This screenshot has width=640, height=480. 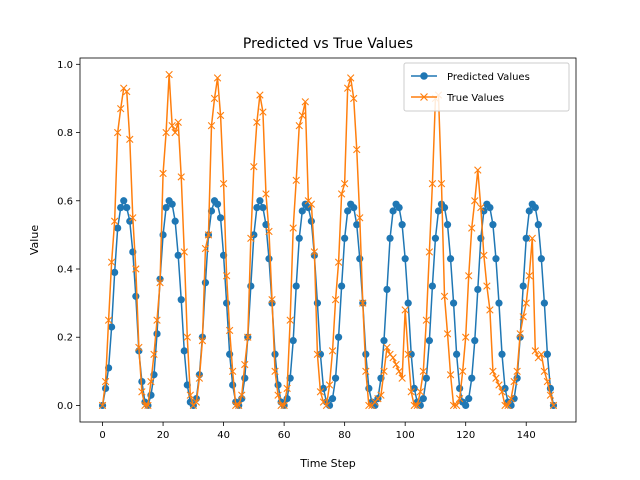 What do you see at coordinates (486, 87) in the screenshot?
I see `legend-box` at bounding box center [486, 87].